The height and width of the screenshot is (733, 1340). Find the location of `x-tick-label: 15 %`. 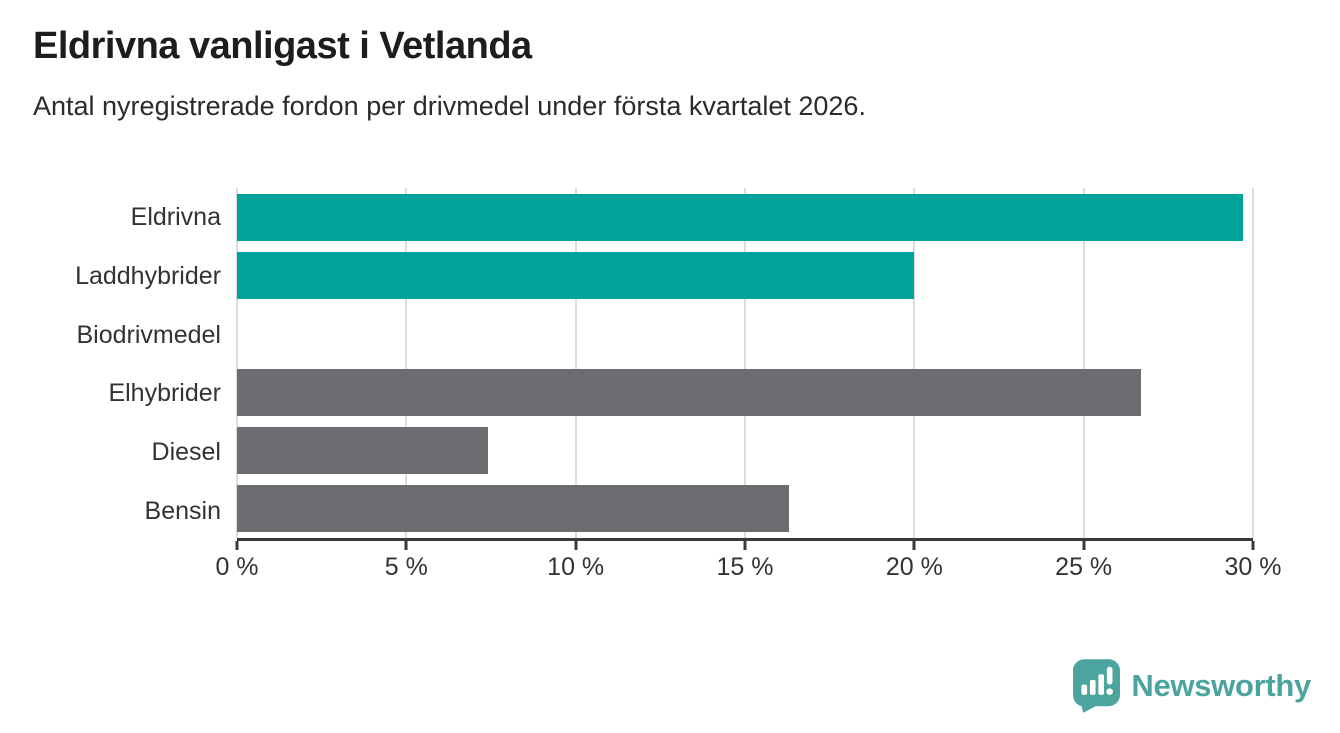

x-tick-label: 15 % is located at coordinates (745, 567).